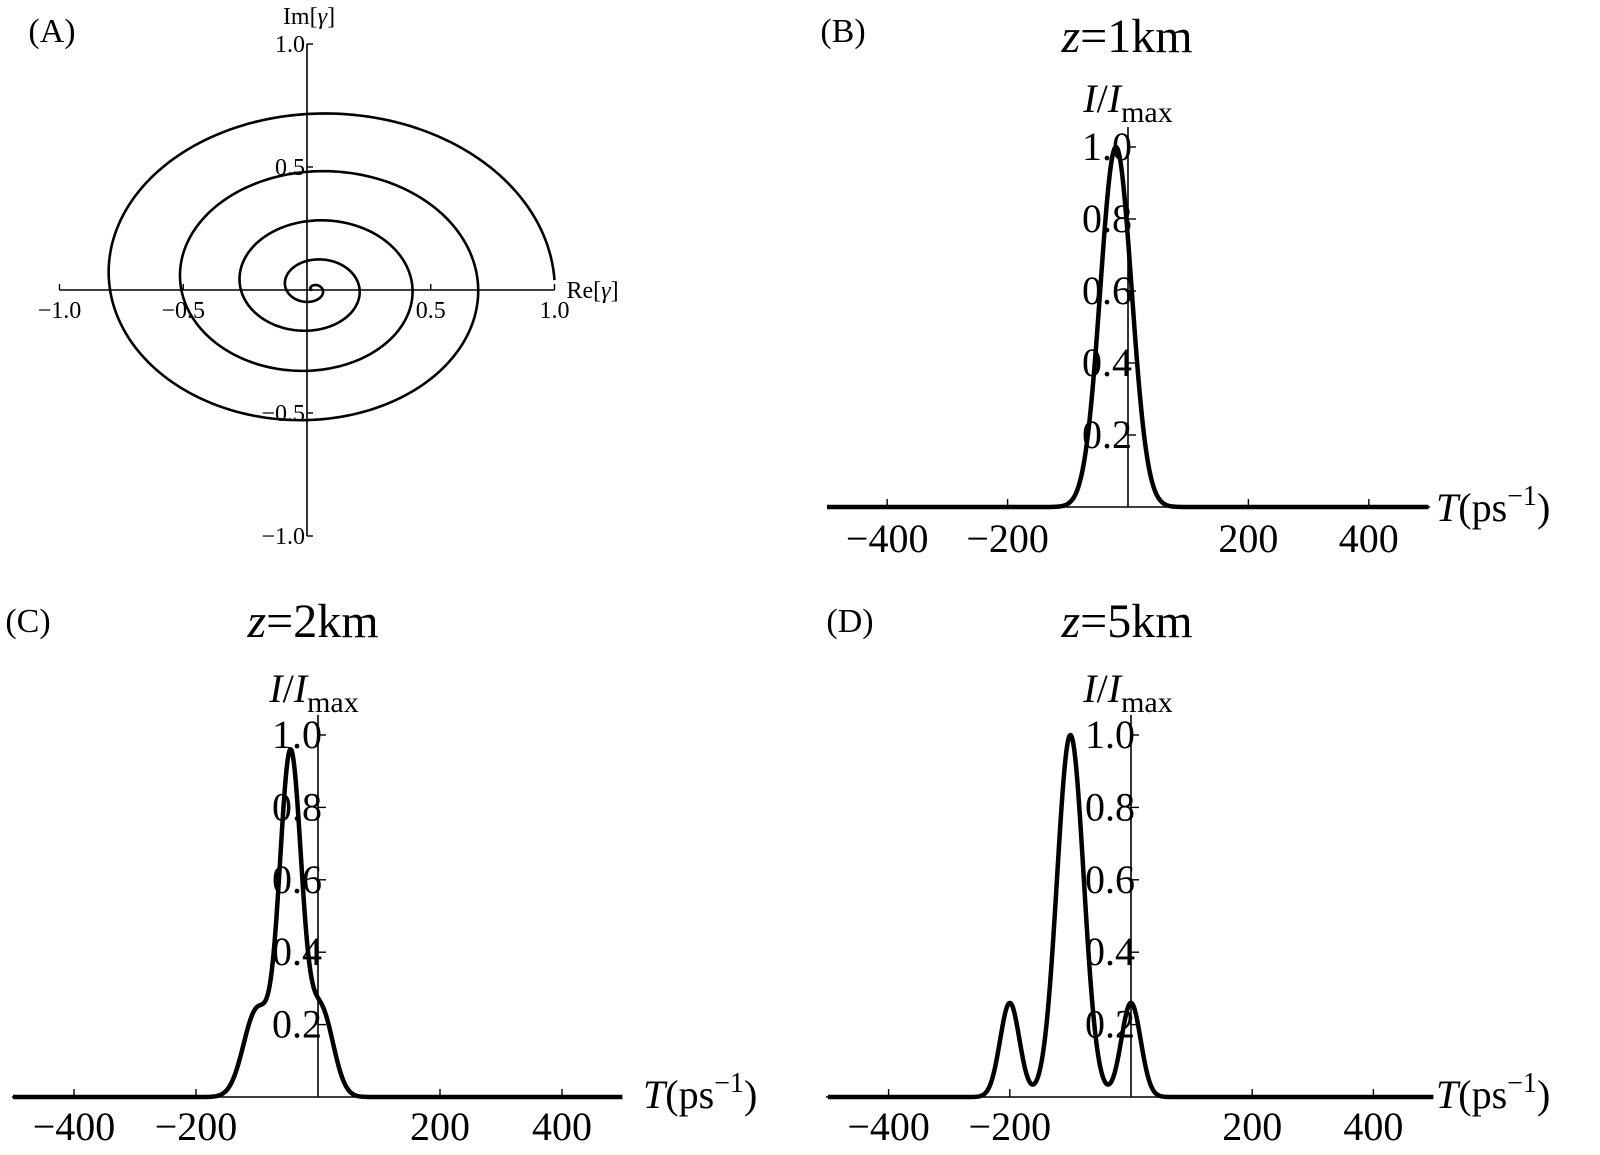 The image size is (1600, 1155). Describe the element at coordinates (283, 414) in the screenshot. I see `y-tick-label: −0.5` at that location.